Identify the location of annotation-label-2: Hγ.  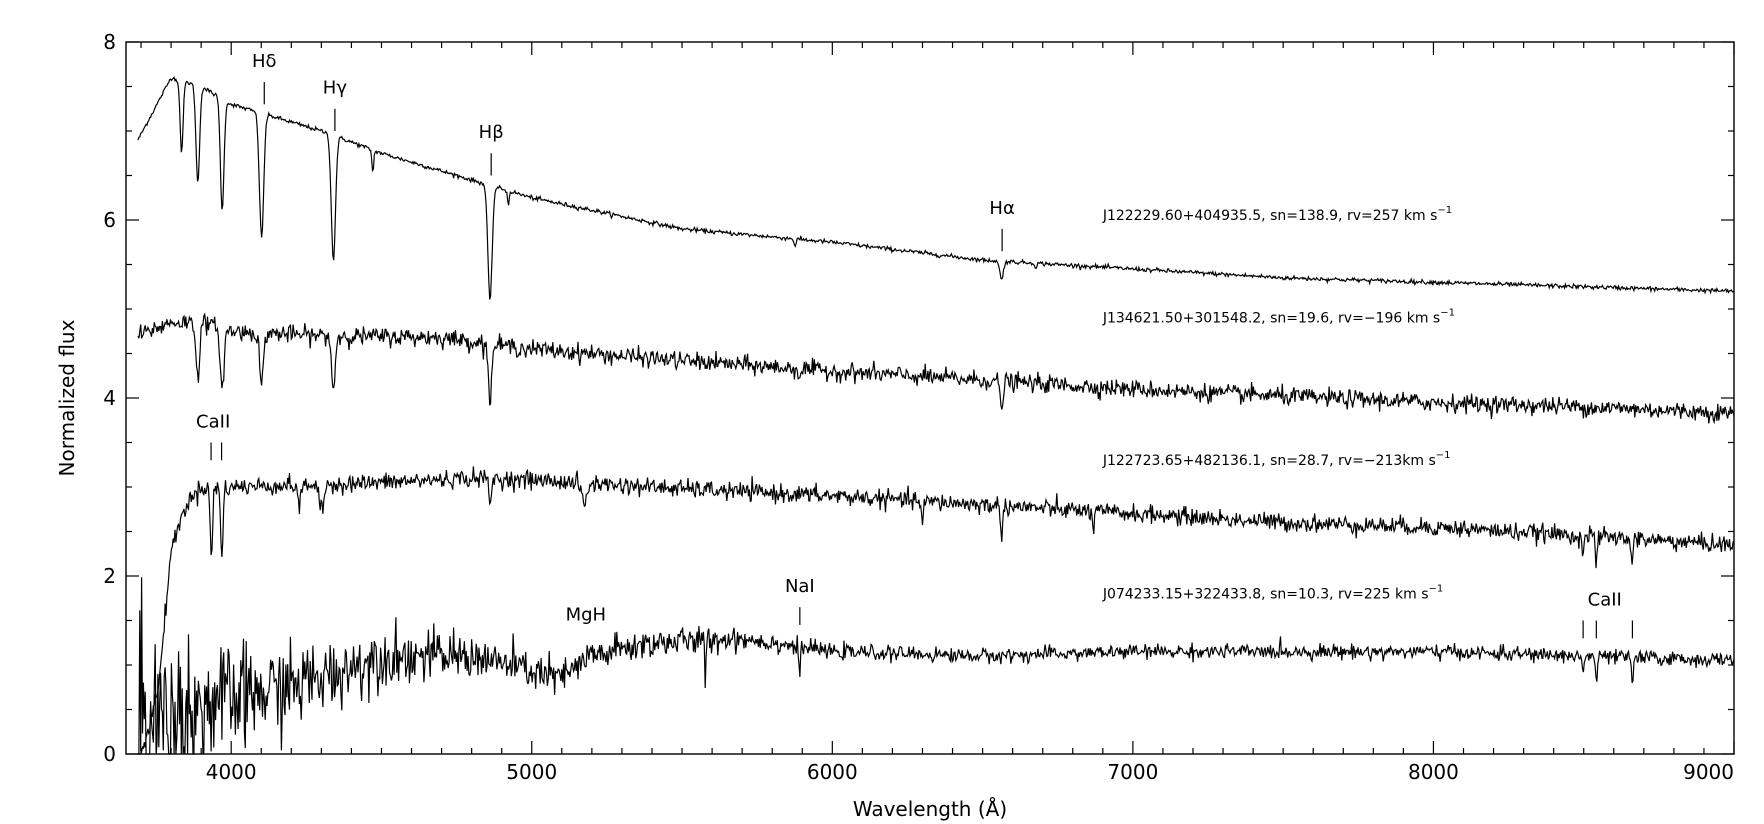
(335, 88).